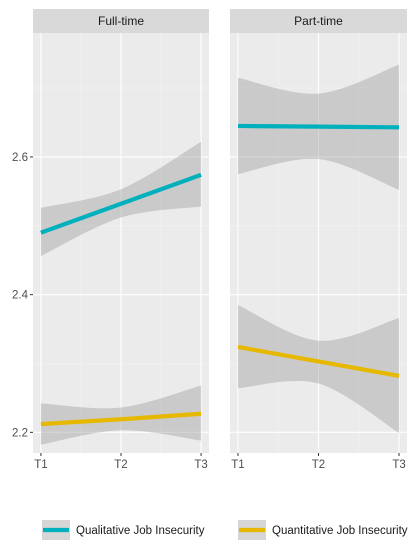 This screenshot has width=417, height=550. I want to click on y-tick-label: 2.6, so click(20, 158).